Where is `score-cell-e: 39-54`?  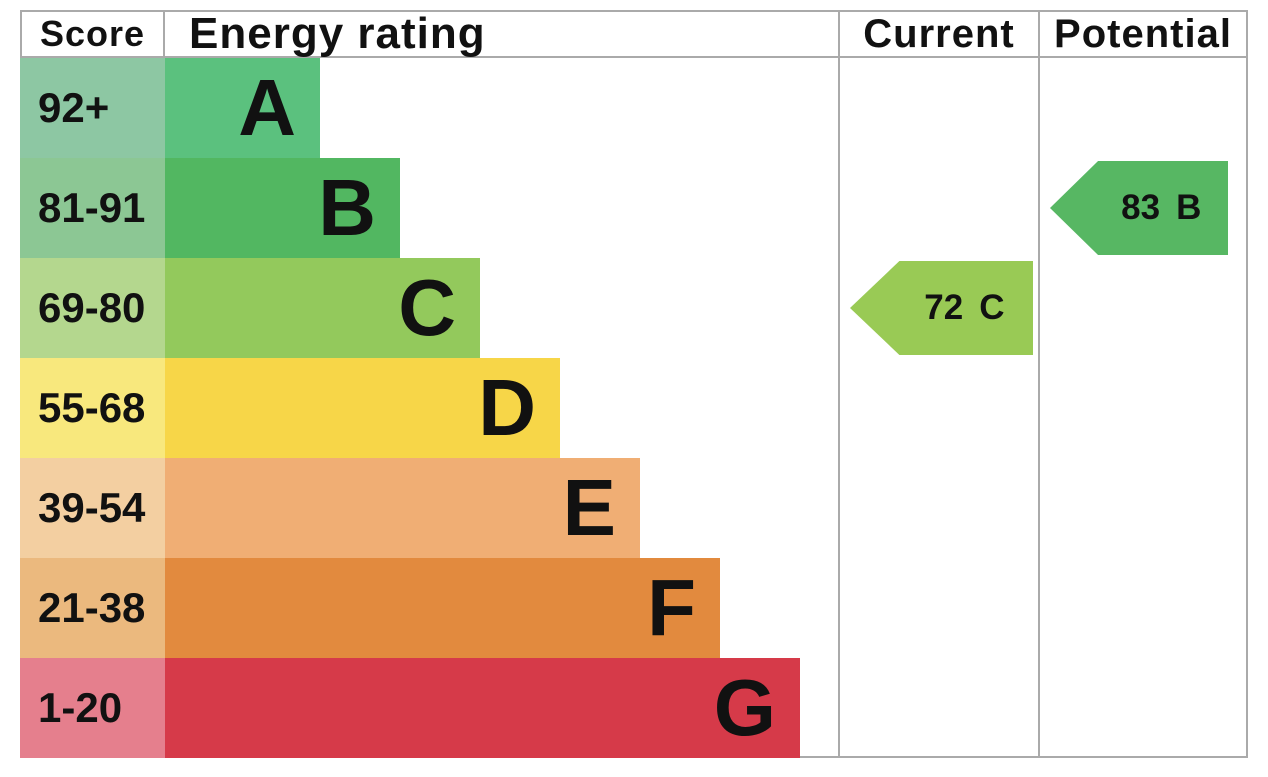
score-cell-e: 39-54 is located at coordinates (92, 508).